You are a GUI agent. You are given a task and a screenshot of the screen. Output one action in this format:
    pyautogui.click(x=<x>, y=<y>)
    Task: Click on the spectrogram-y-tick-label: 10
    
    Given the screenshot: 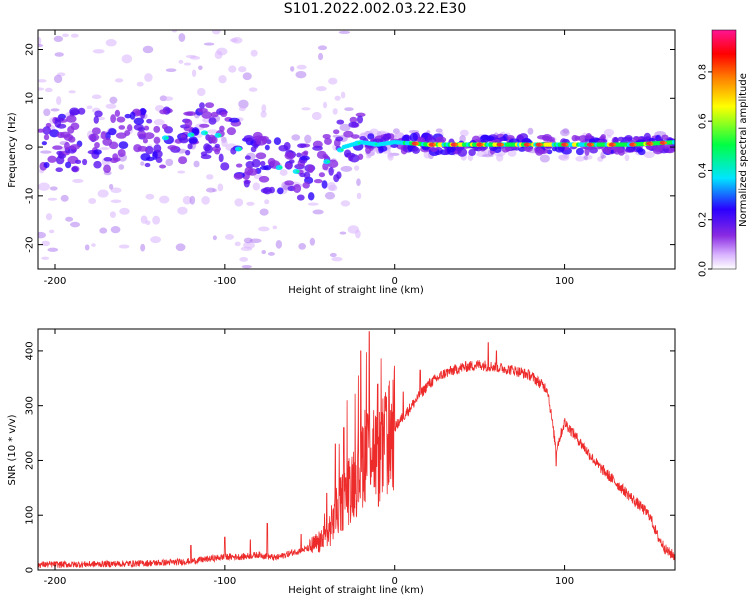 What is the action you would take?
    pyautogui.click(x=30, y=98)
    